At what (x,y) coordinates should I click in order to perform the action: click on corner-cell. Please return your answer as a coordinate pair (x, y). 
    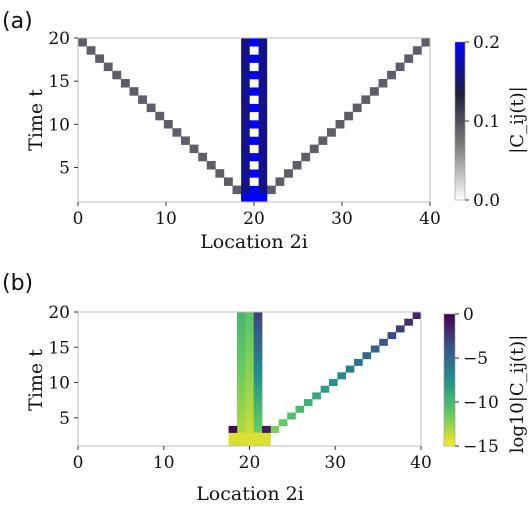
    Looking at the image, I should click on (266, 429).